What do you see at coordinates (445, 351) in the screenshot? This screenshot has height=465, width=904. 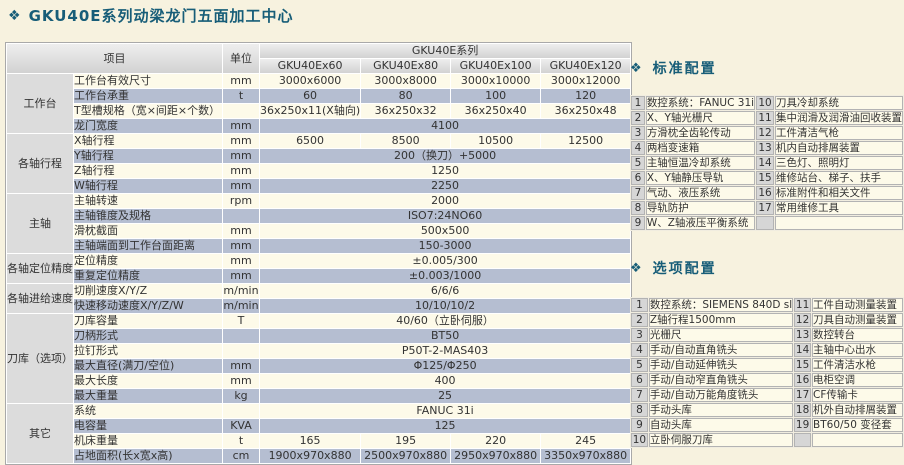 I see `spec-value-cell: P50T-2-MAS403` at bounding box center [445, 351].